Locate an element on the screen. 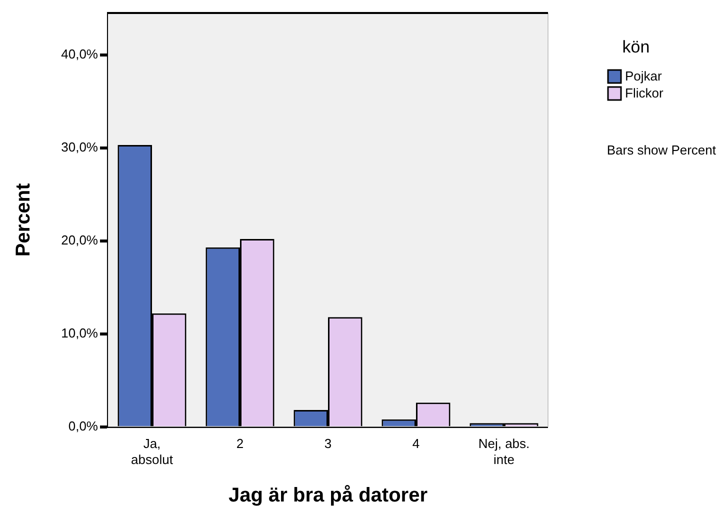 The height and width of the screenshot is (512, 720). y-tick-label: 40,0% is located at coordinates (79, 54).